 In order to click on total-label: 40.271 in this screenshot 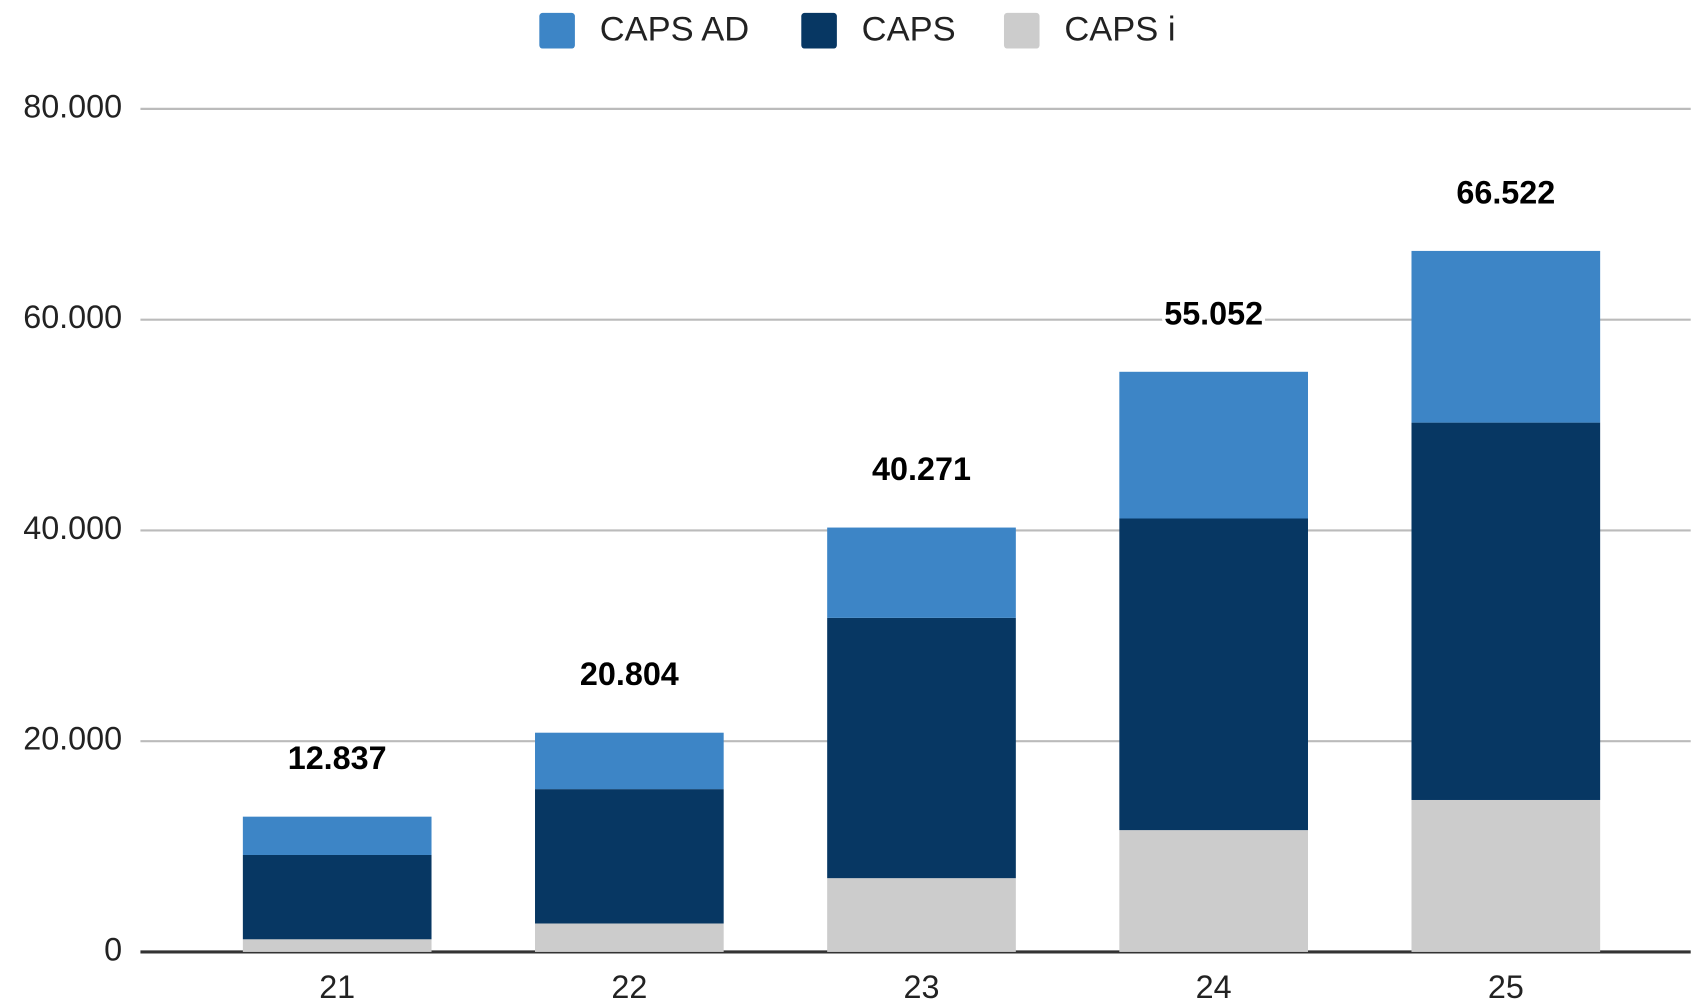, I will do `click(921, 469)`.